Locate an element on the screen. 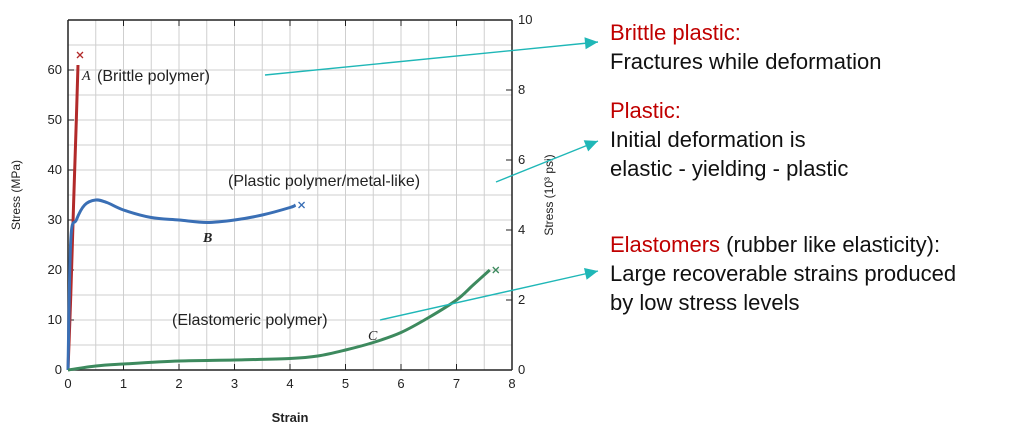  y2-tick-label: 2 is located at coordinates (521, 299).